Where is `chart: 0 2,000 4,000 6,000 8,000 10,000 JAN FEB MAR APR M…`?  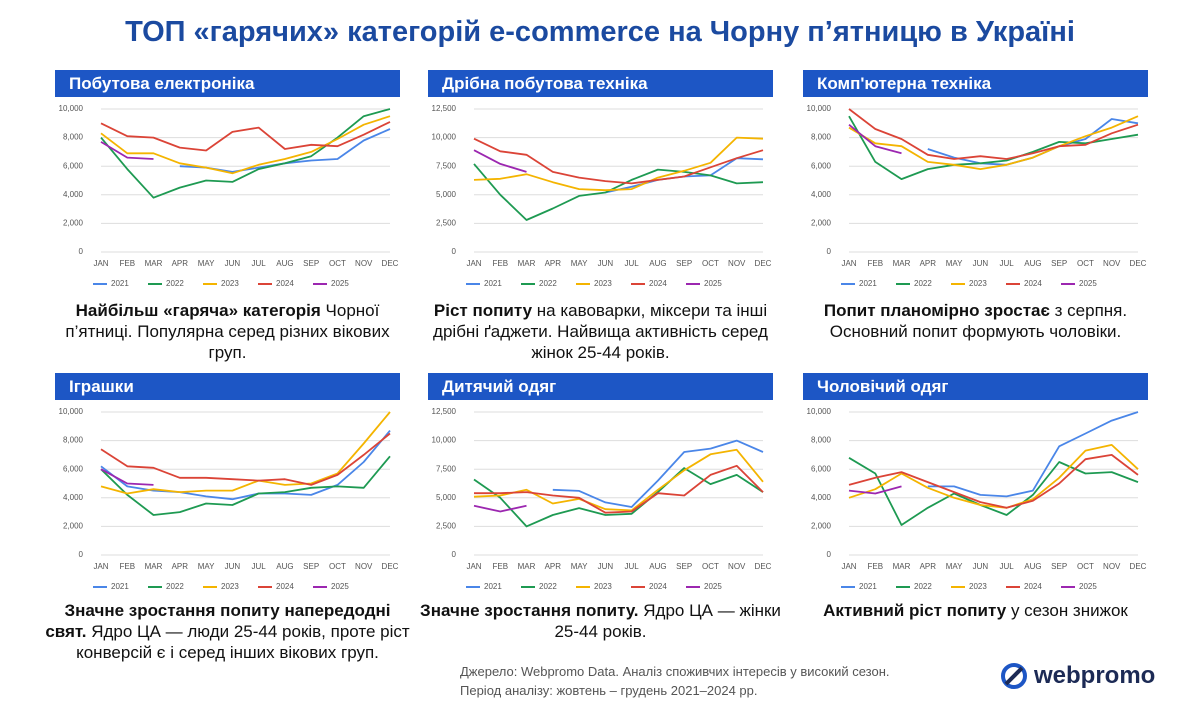
chart: 0 2,000 4,000 6,000 8,000 10,000 JAN FEB MAR APR M… is located at coordinates (977, 499).